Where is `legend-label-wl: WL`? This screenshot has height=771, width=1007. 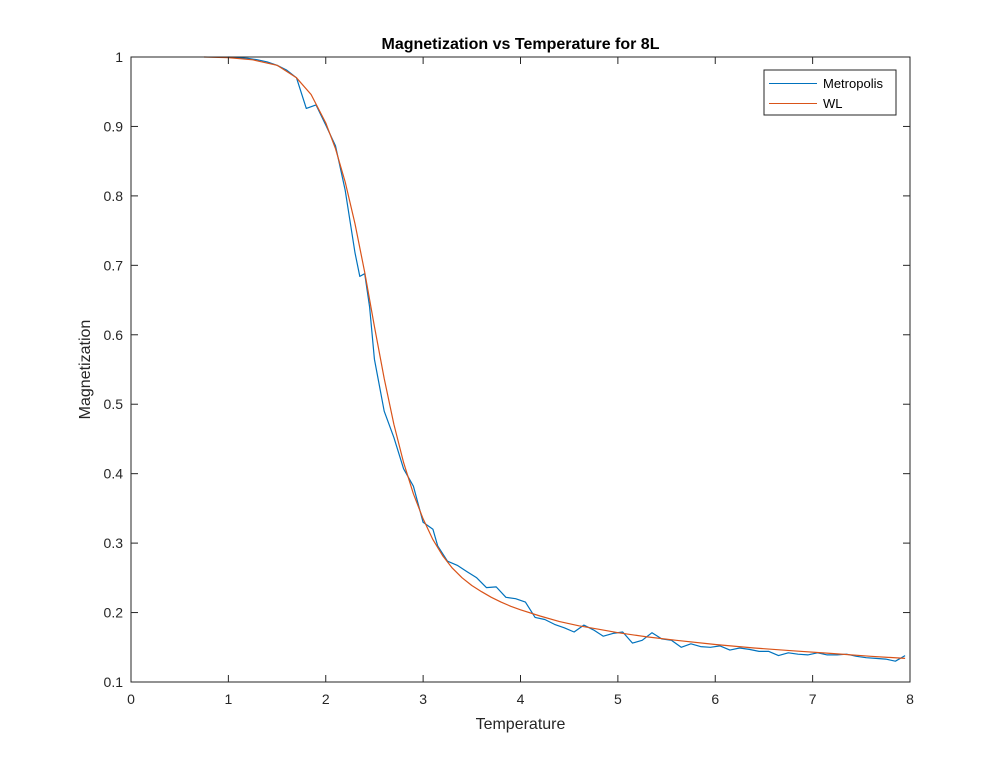
legend-label-wl: WL is located at coordinates (833, 103).